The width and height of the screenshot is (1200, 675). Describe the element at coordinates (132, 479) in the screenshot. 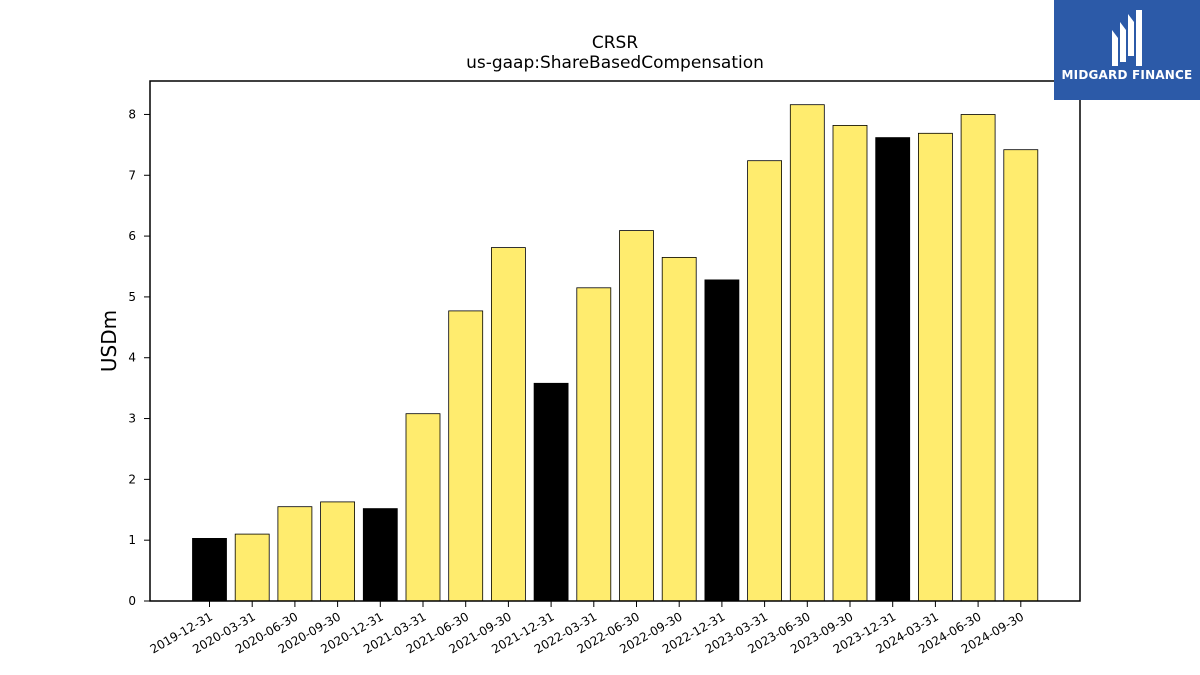

I see `y-tick-label: 2` at that location.